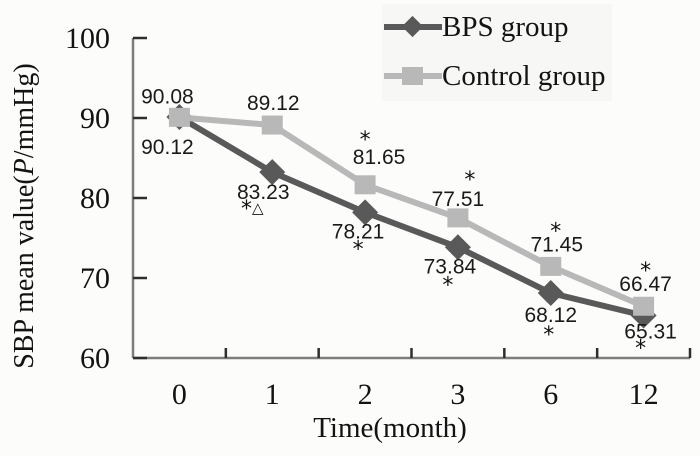  What do you see at coordinates (263, 192) in the screenshot?
I see `data-label: 83.23` at bounding box center [263, 192].